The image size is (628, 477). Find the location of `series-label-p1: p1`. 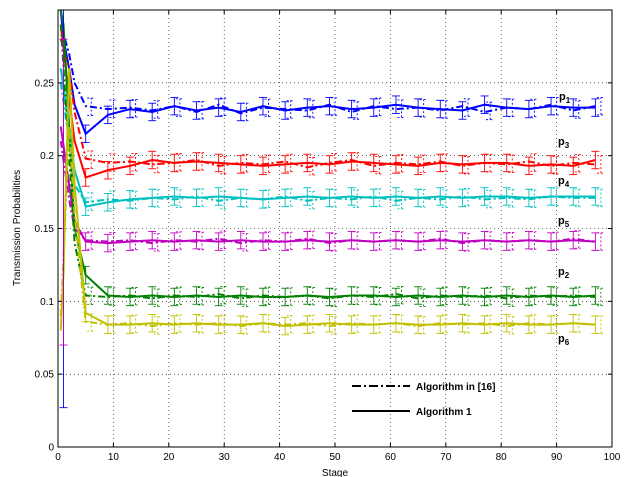

series-label-p1: p1 is located at coordinates (565, 98).